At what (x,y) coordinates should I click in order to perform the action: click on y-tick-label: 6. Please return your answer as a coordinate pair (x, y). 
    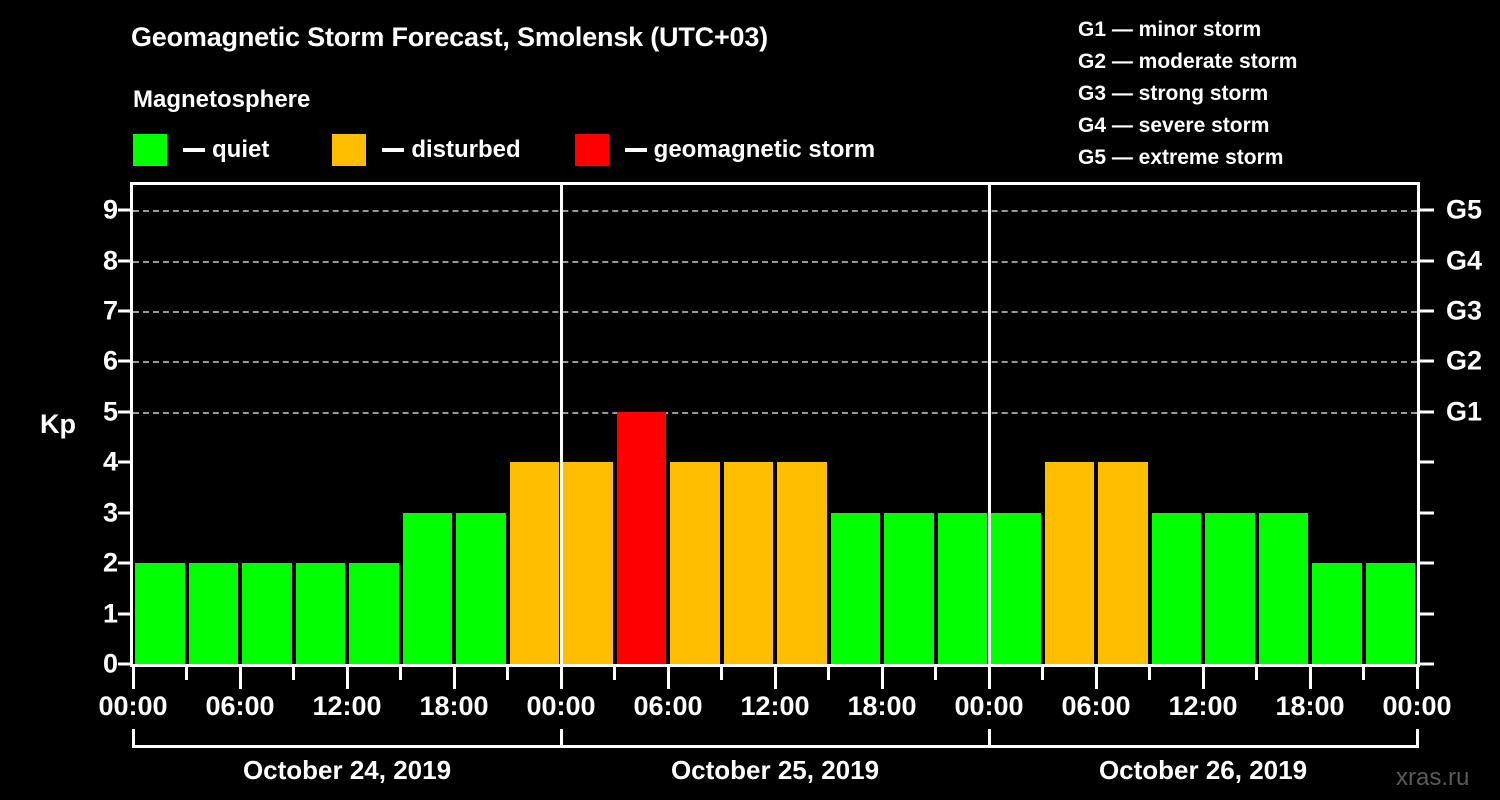
    Looking at the image, I should click on (110, 360).